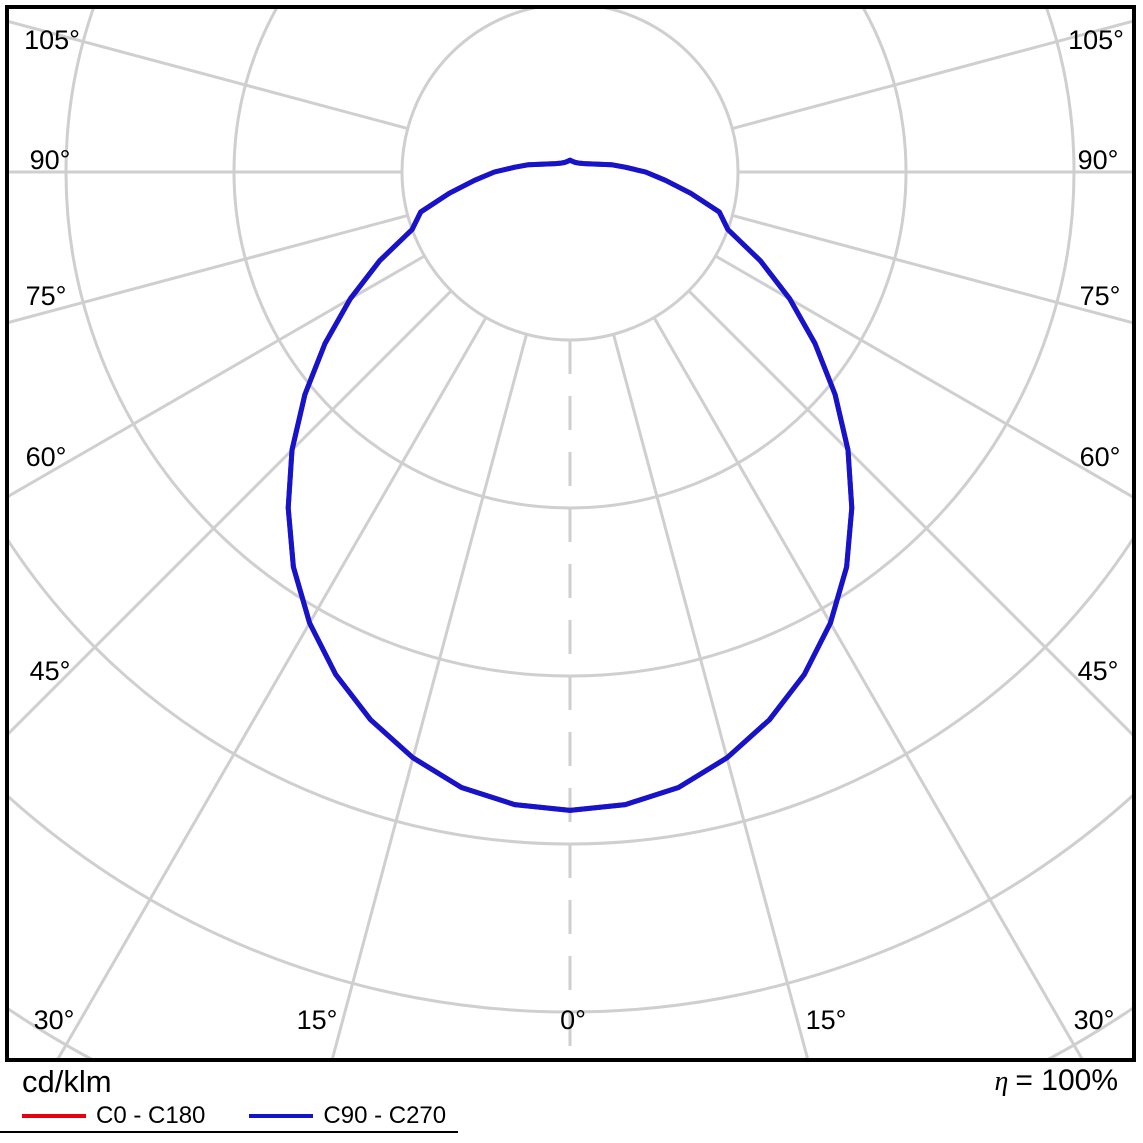  Describe the element at coordinates (151, 1115) in the screenshot. I see `legend-label-c0-c180: C0 - C180` at that location.